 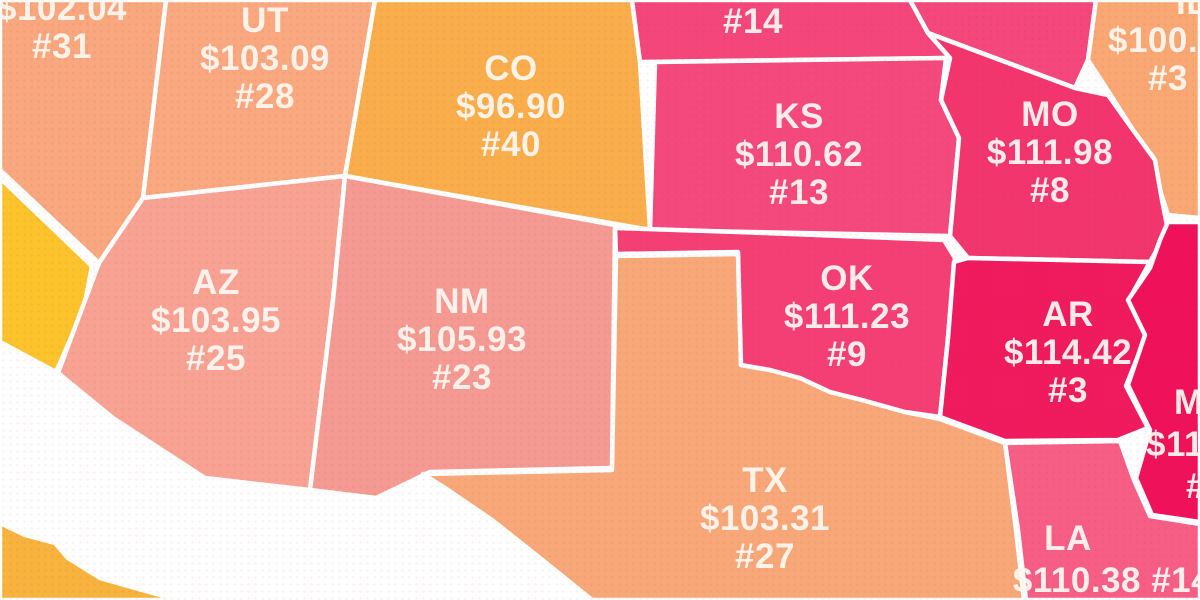 I want to click on state-value: $110.62, so click(x=799, y=154).